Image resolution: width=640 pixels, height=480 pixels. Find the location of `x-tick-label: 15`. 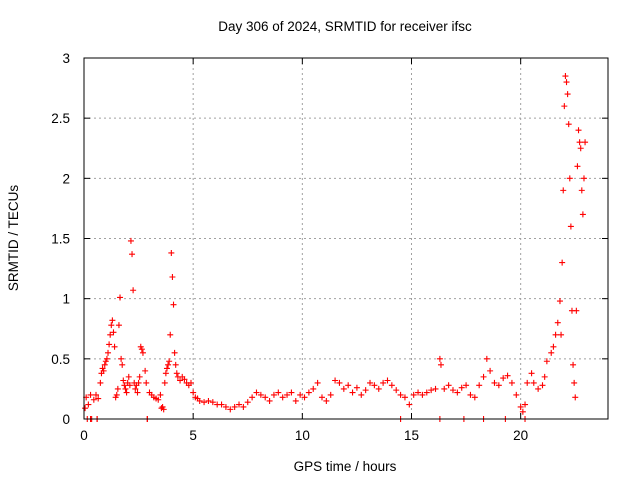

x-tick-label: 15 is located at coordinates (411, 435).